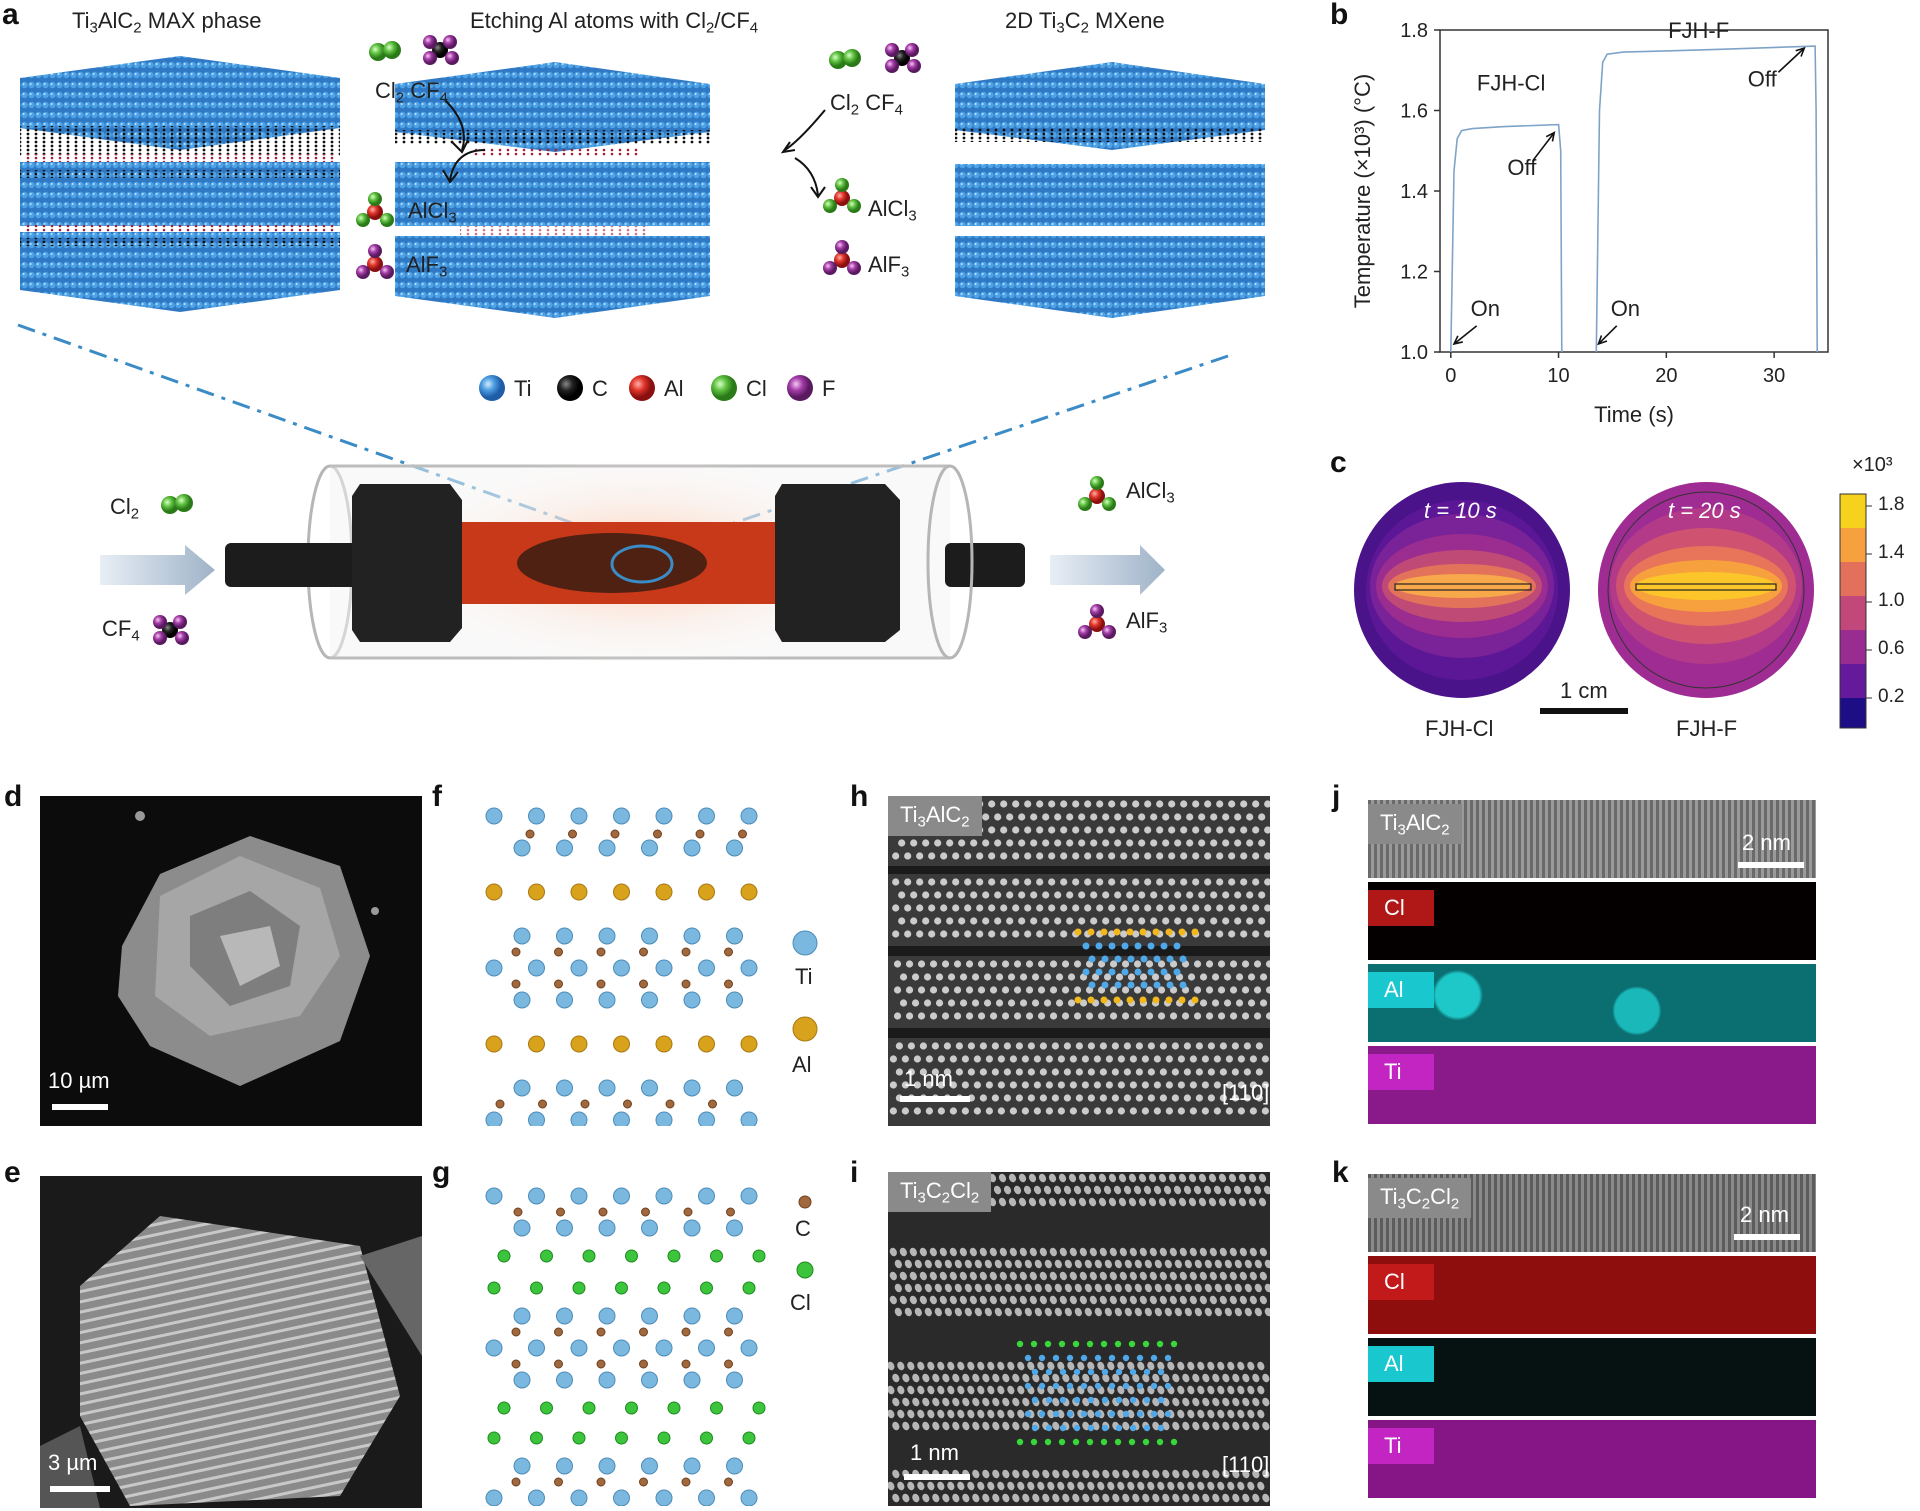 The height and width of the screenshot is (1511, 1920). Describe the element at coordinates (889, 266) in the screenshot. I see `label-alf3-right: AlF3` at that location.